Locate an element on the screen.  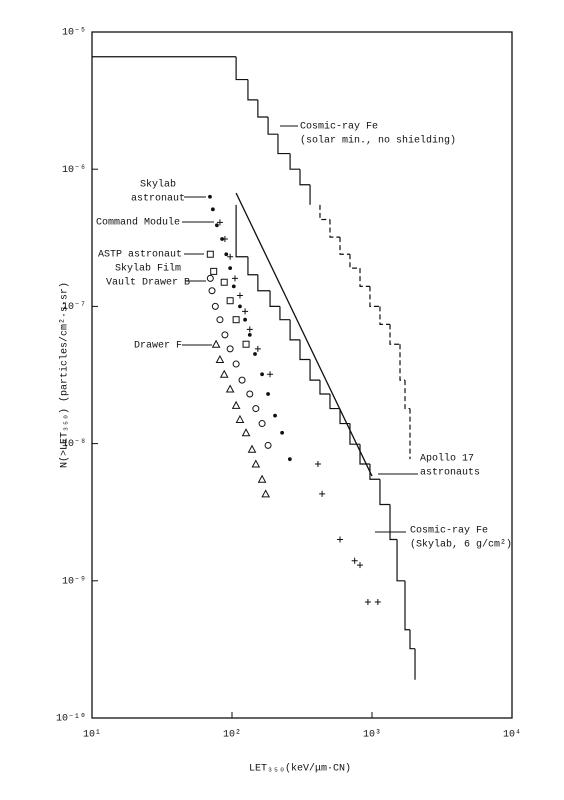
annotation: (Skylab, 6 g/cm²) is located at coordinates (461, 545).